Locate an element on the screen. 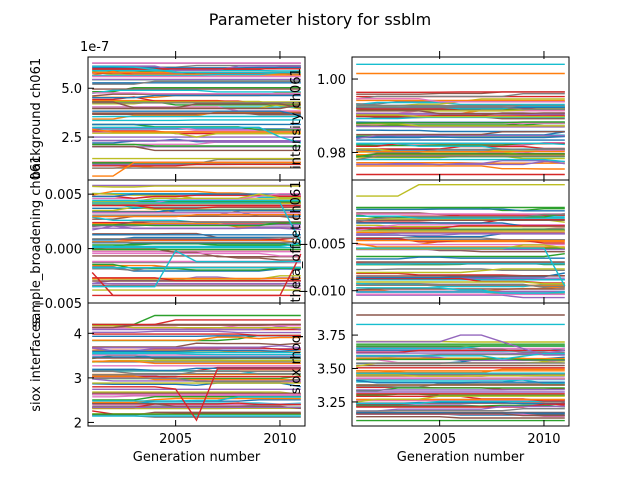 The height and width of the screenshot is (480, 640). x-axis-label: Generation number is located at coordinates (461, 457).